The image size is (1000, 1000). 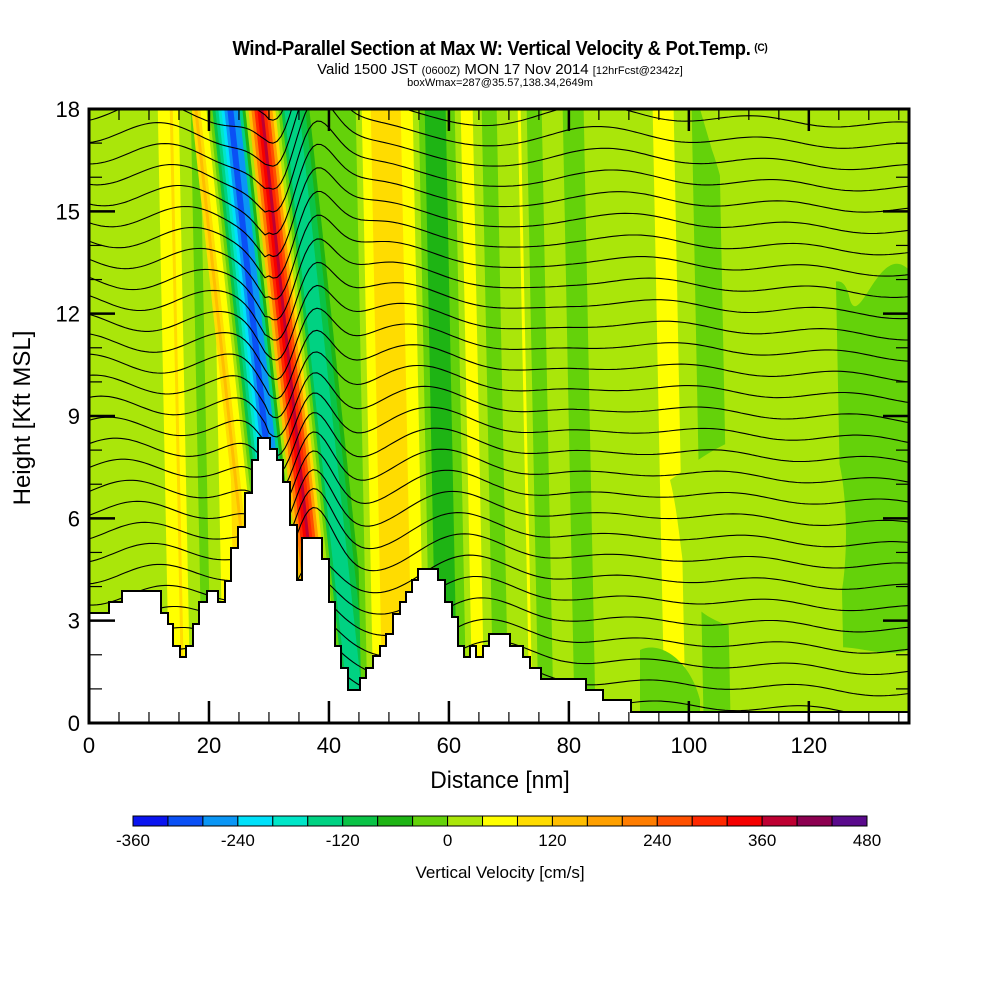 What do you see at coordinates (74, 518) in the screenshot?
I see `y-tick-label: 6` at bounding box center [74, 518].